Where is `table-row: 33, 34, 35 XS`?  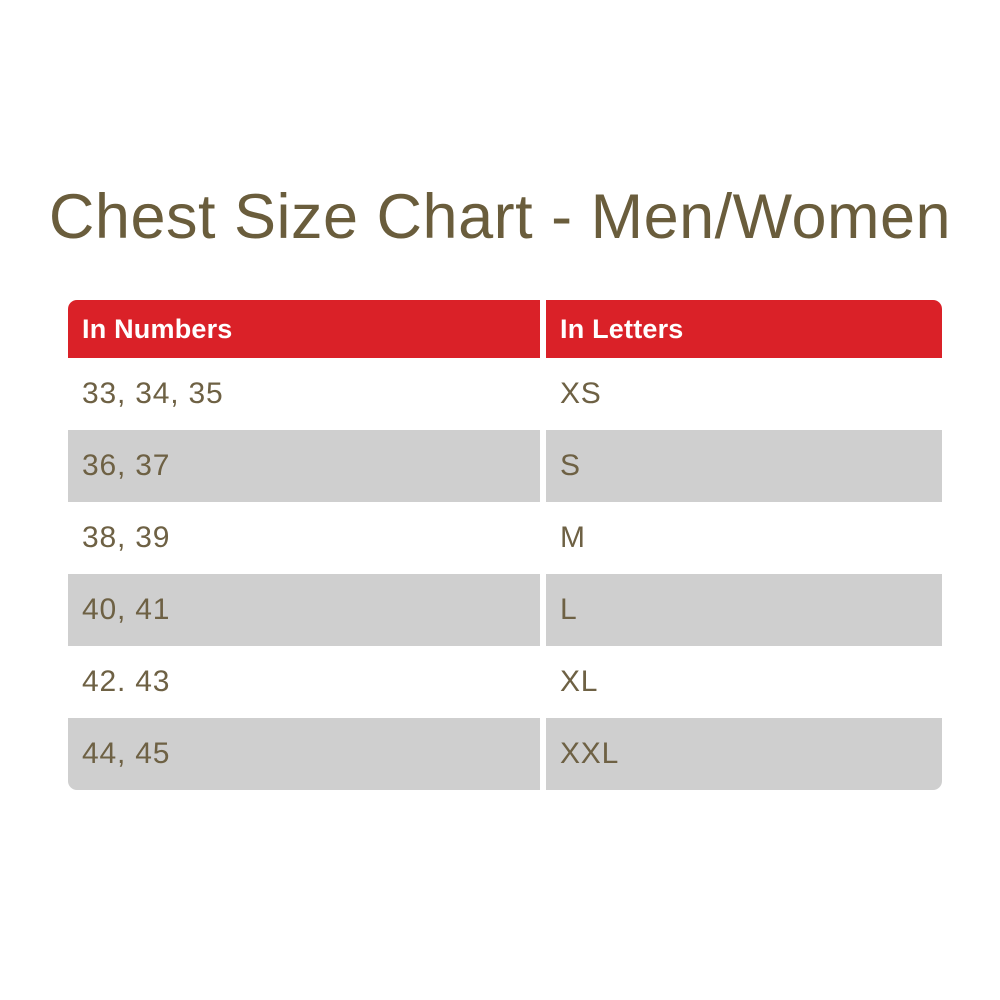
table-row: 33, 34, 35 XS is located at coordinates (505, 394).